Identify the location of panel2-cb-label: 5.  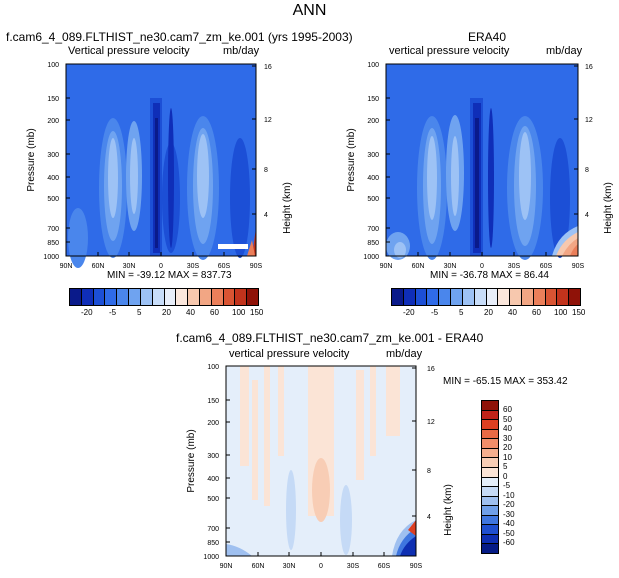
(461, 312).